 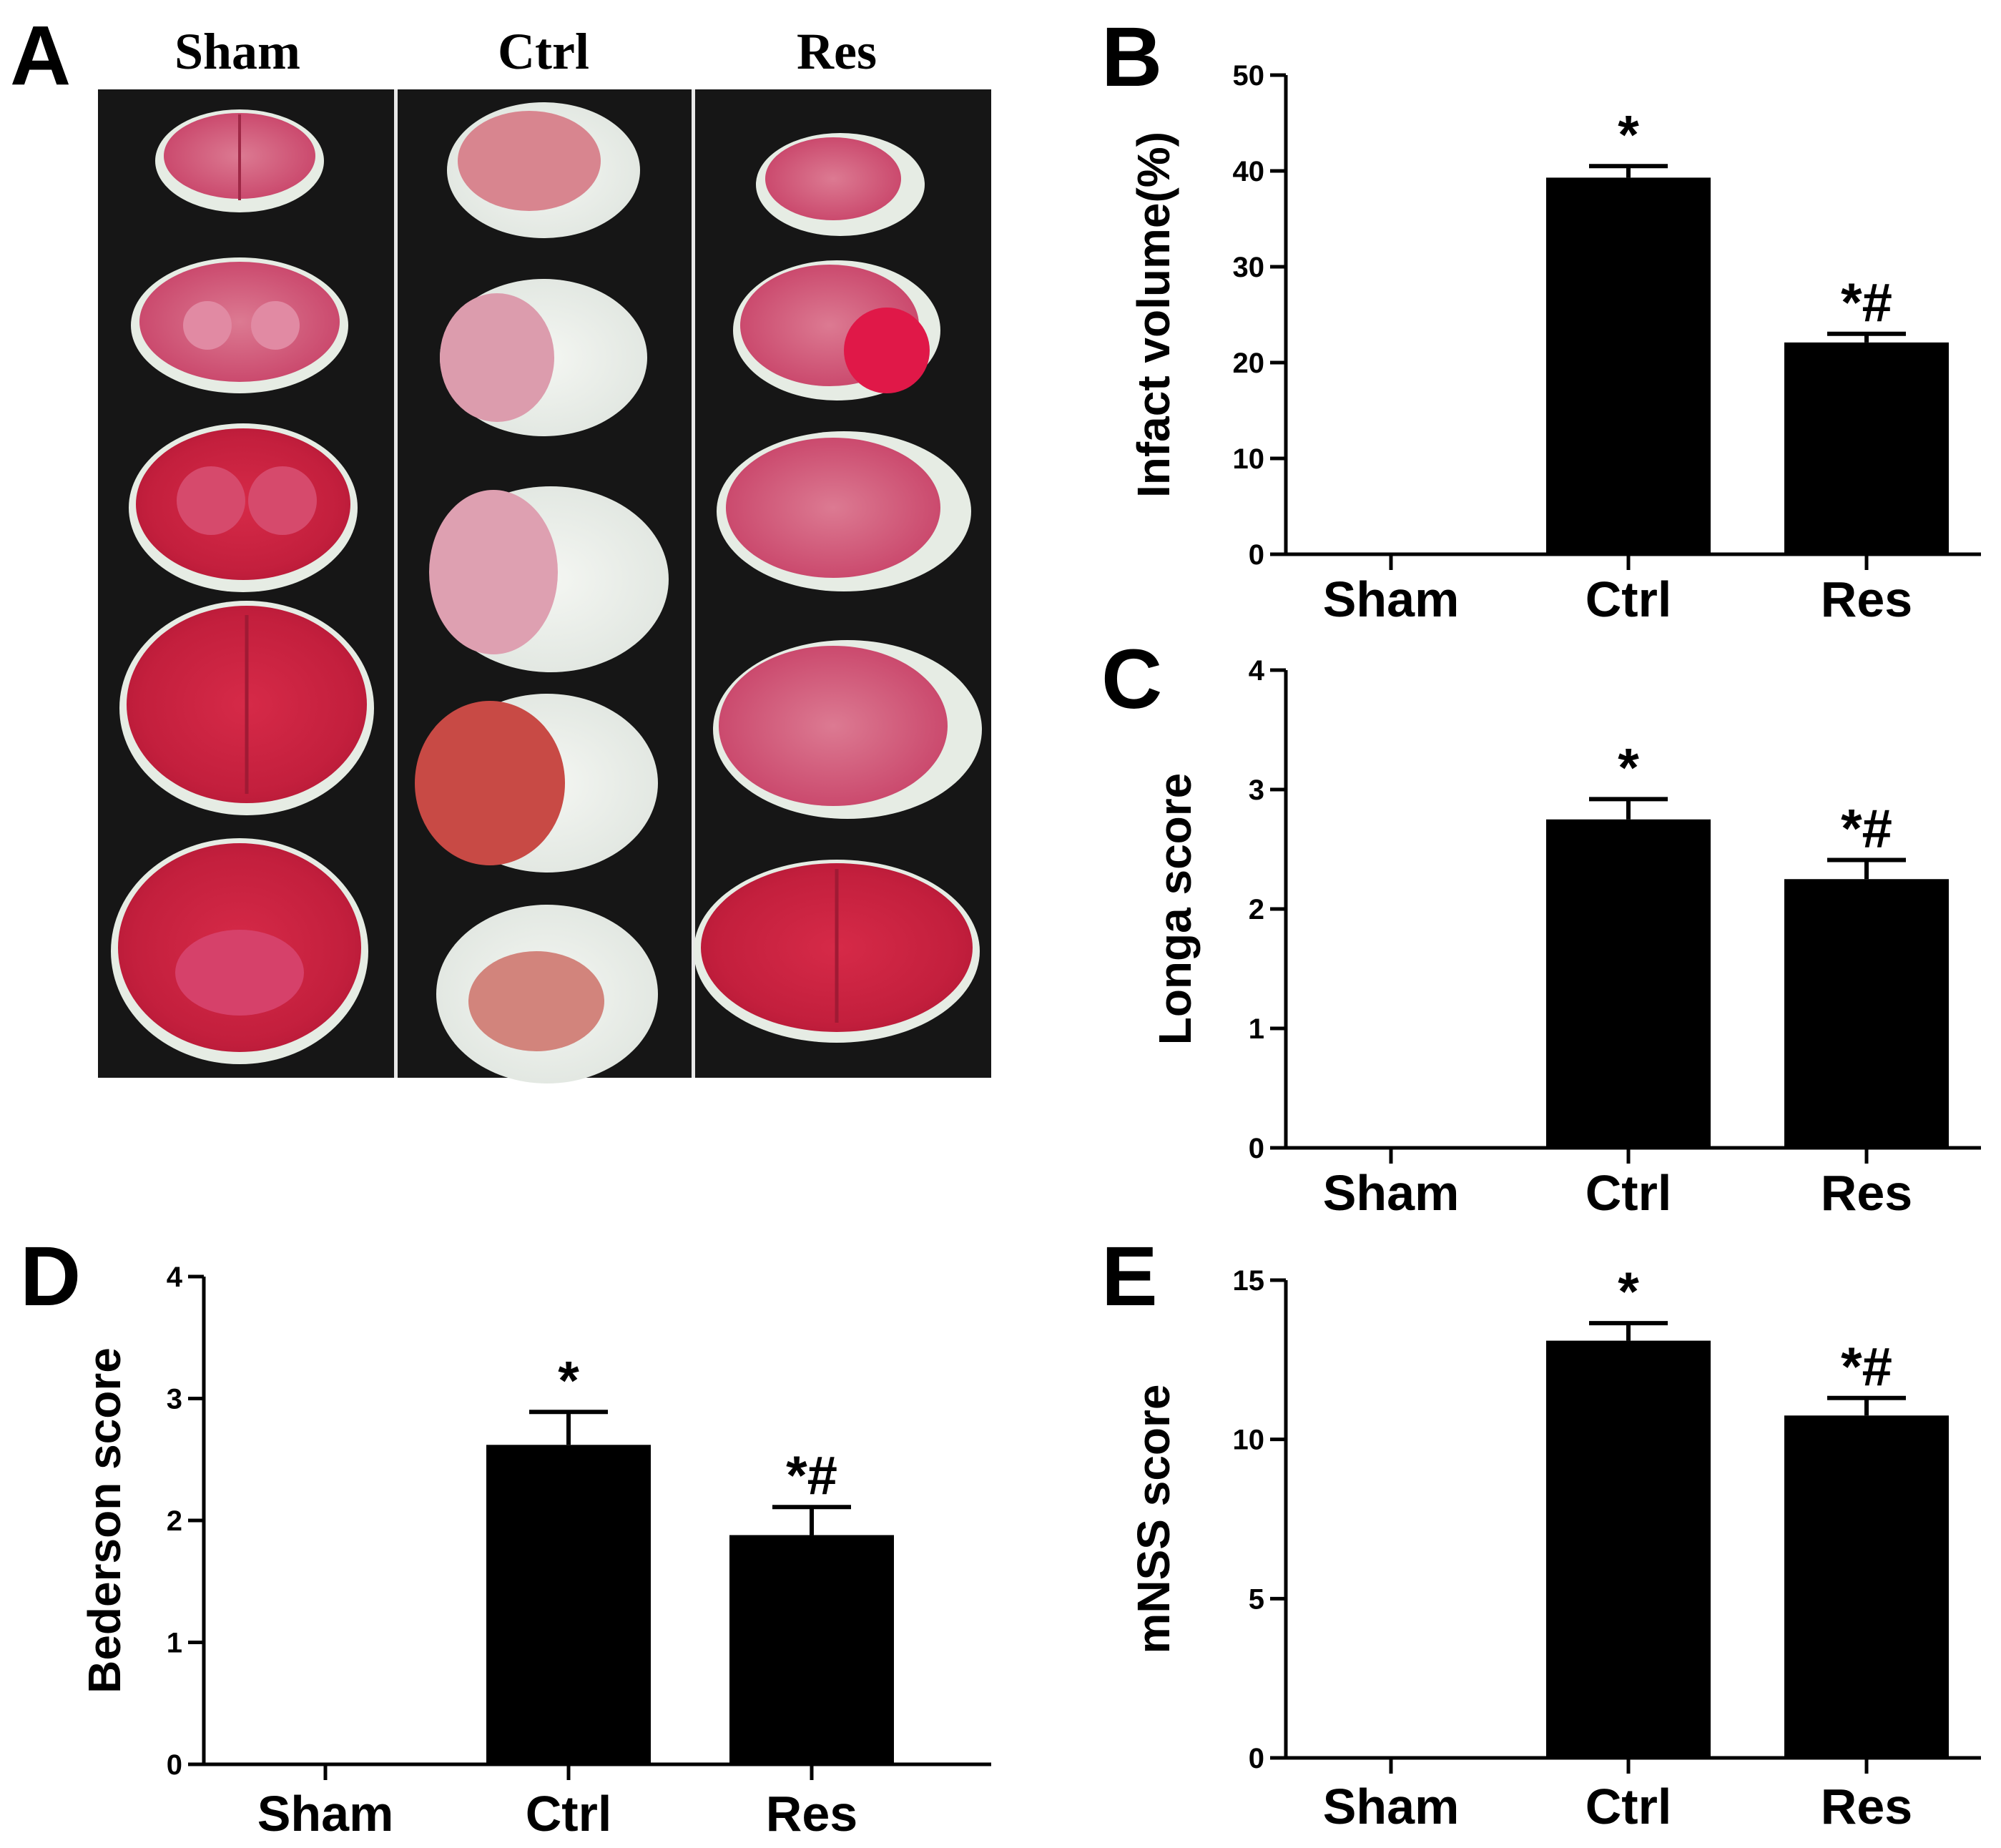 I want to click on y-axis-label: Longa score, so click(x=1175, y=909).